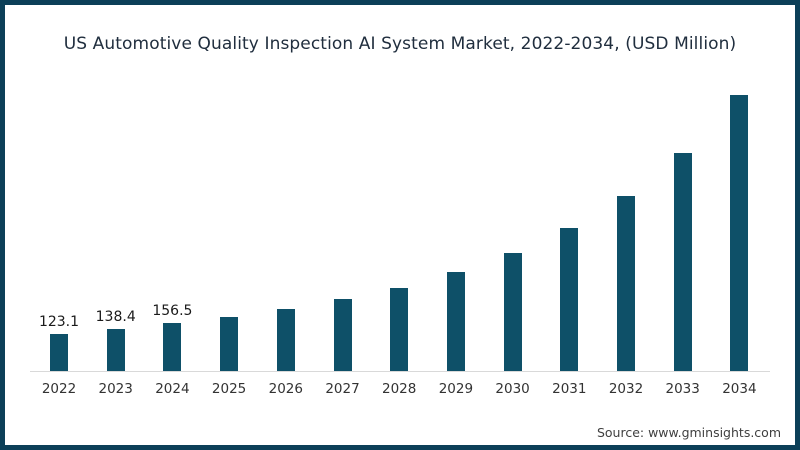  I want to click on x-tick-label-2032: 2032, so click(626, 389).